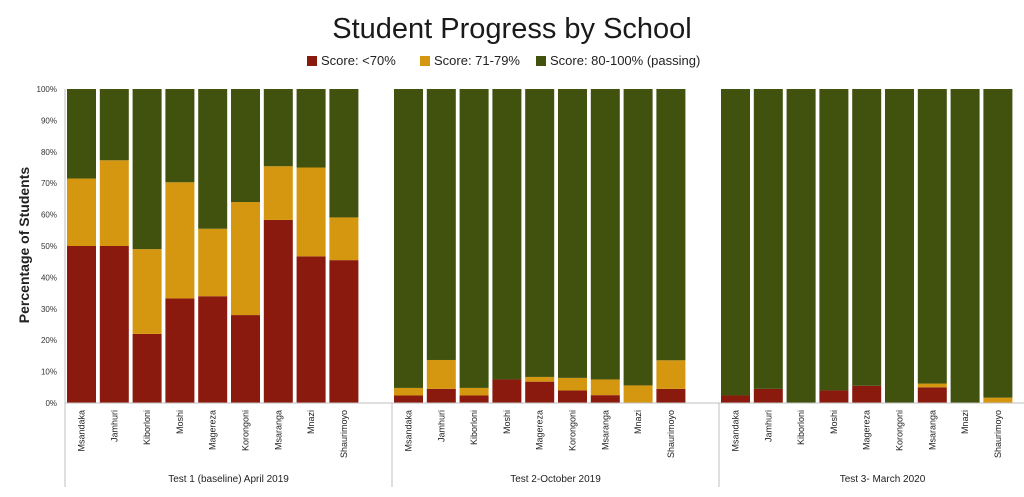  Describe the element at coordinates (625, 60) in the screenshot. I see `legend-label: Score: 80-100% (passing)` at that location.